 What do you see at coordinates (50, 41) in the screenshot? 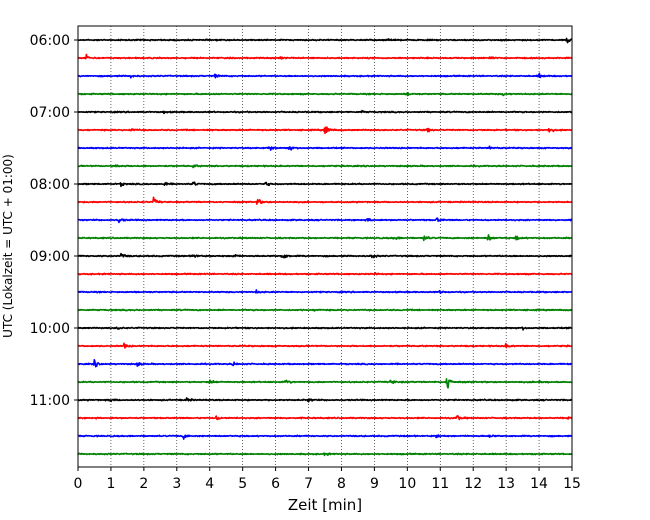
I see `y-tick-label: 06:00` at bounding box center [50, 41].